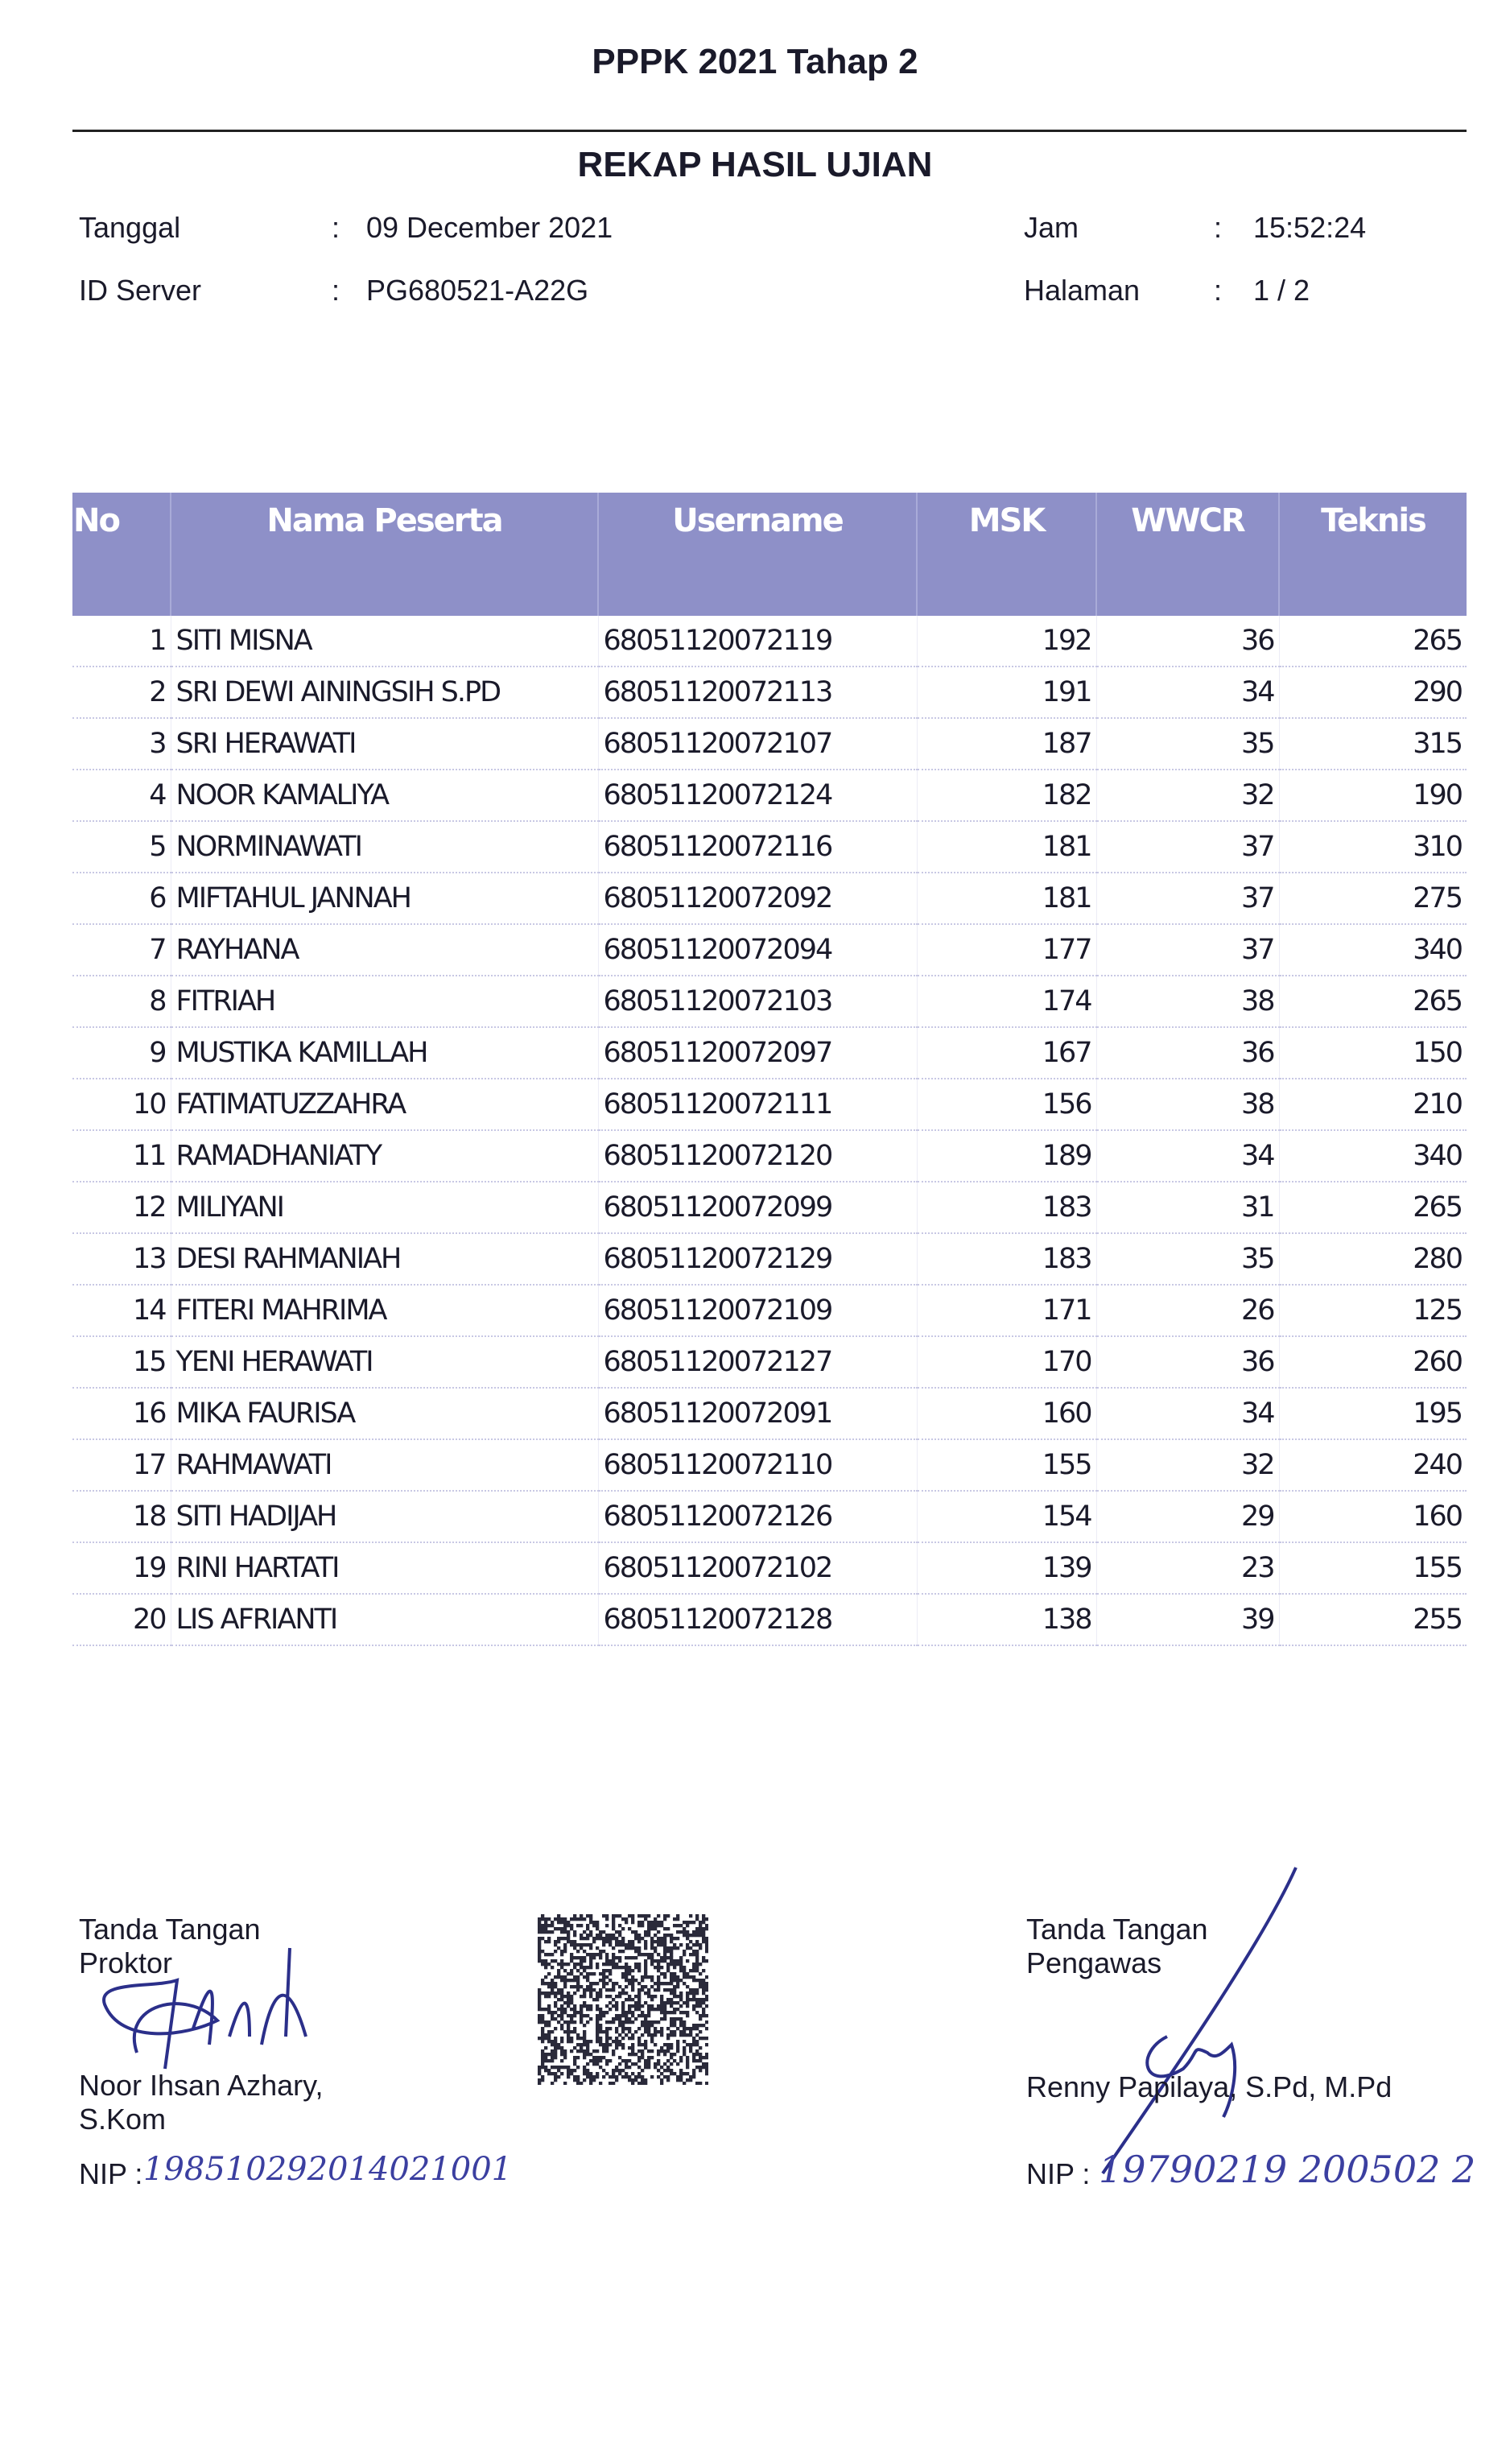 This screenshot has height=2464, width=1510. I want to click on msk-score: 138, so click(1007, 1620).